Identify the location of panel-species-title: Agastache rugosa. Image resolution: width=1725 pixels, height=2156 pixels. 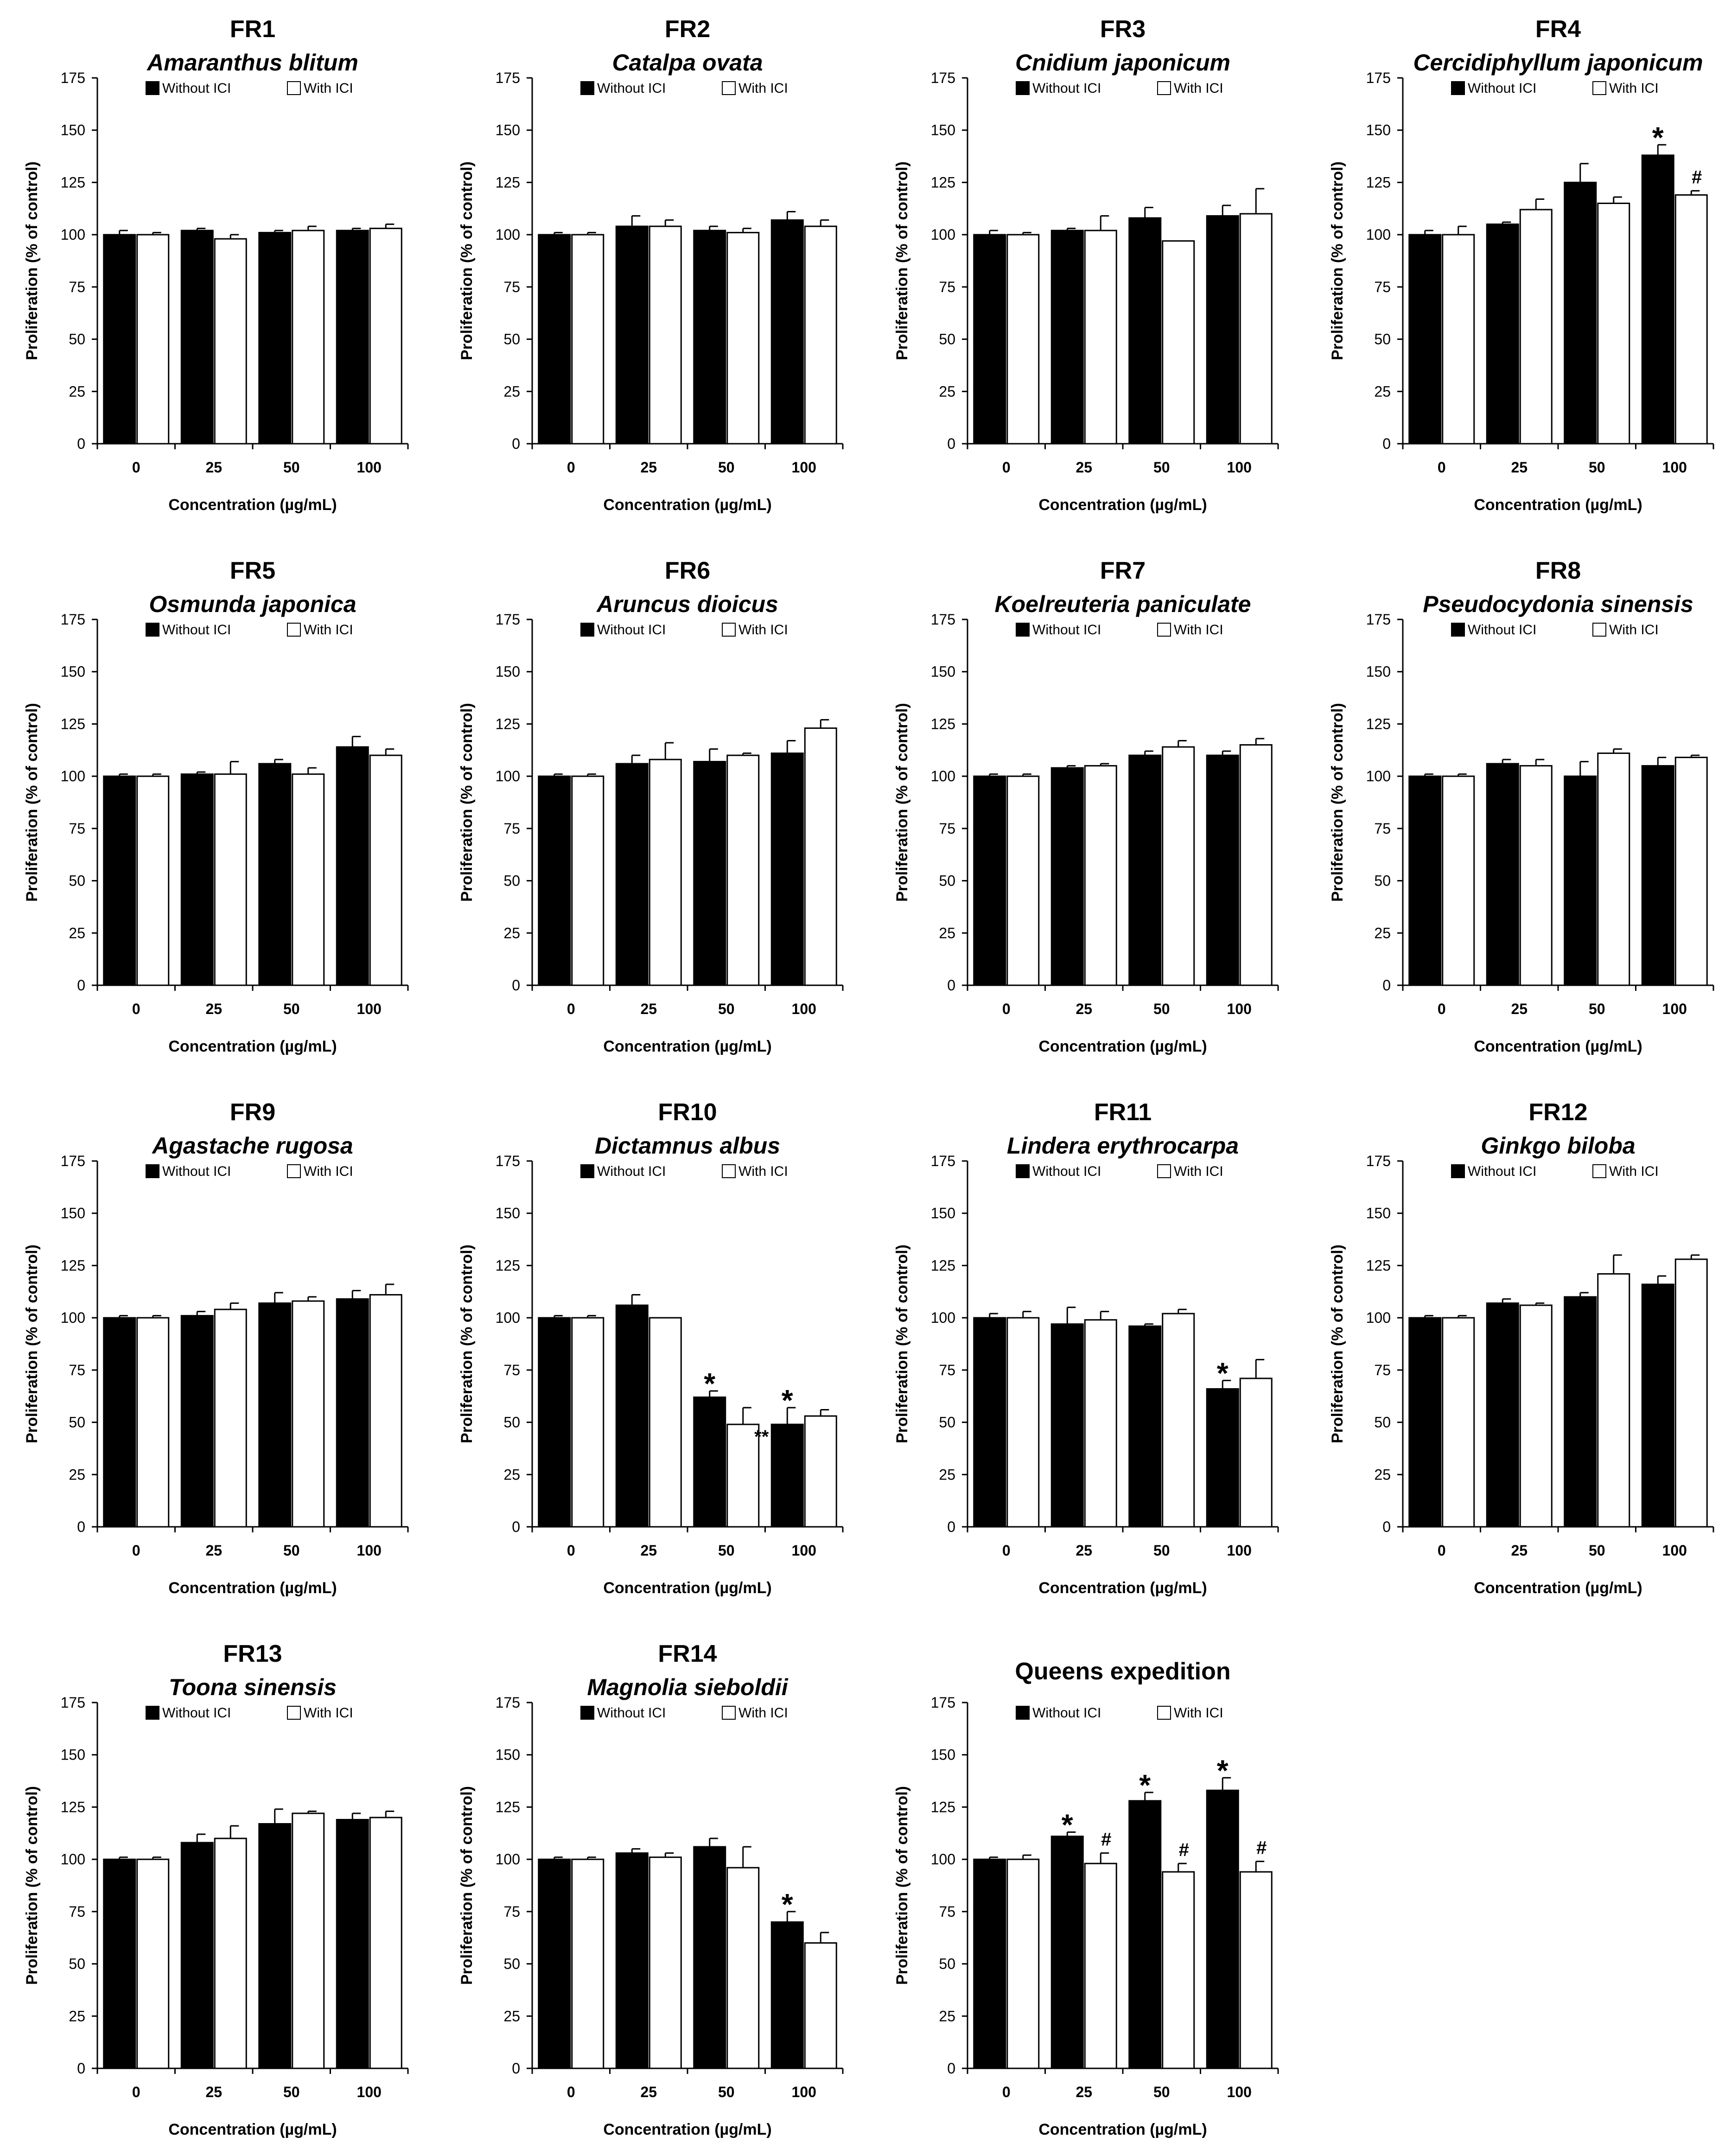
(252, 1146).